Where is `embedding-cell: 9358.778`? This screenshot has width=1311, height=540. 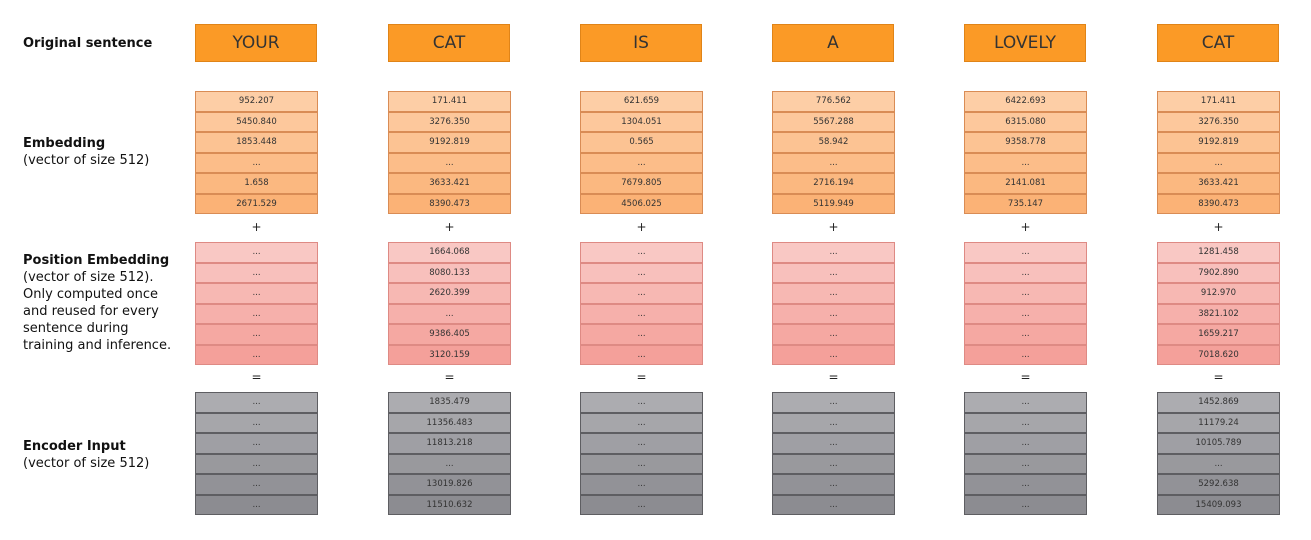 embedding-cell: 9358.778 is located at coordinates (1025, 142).